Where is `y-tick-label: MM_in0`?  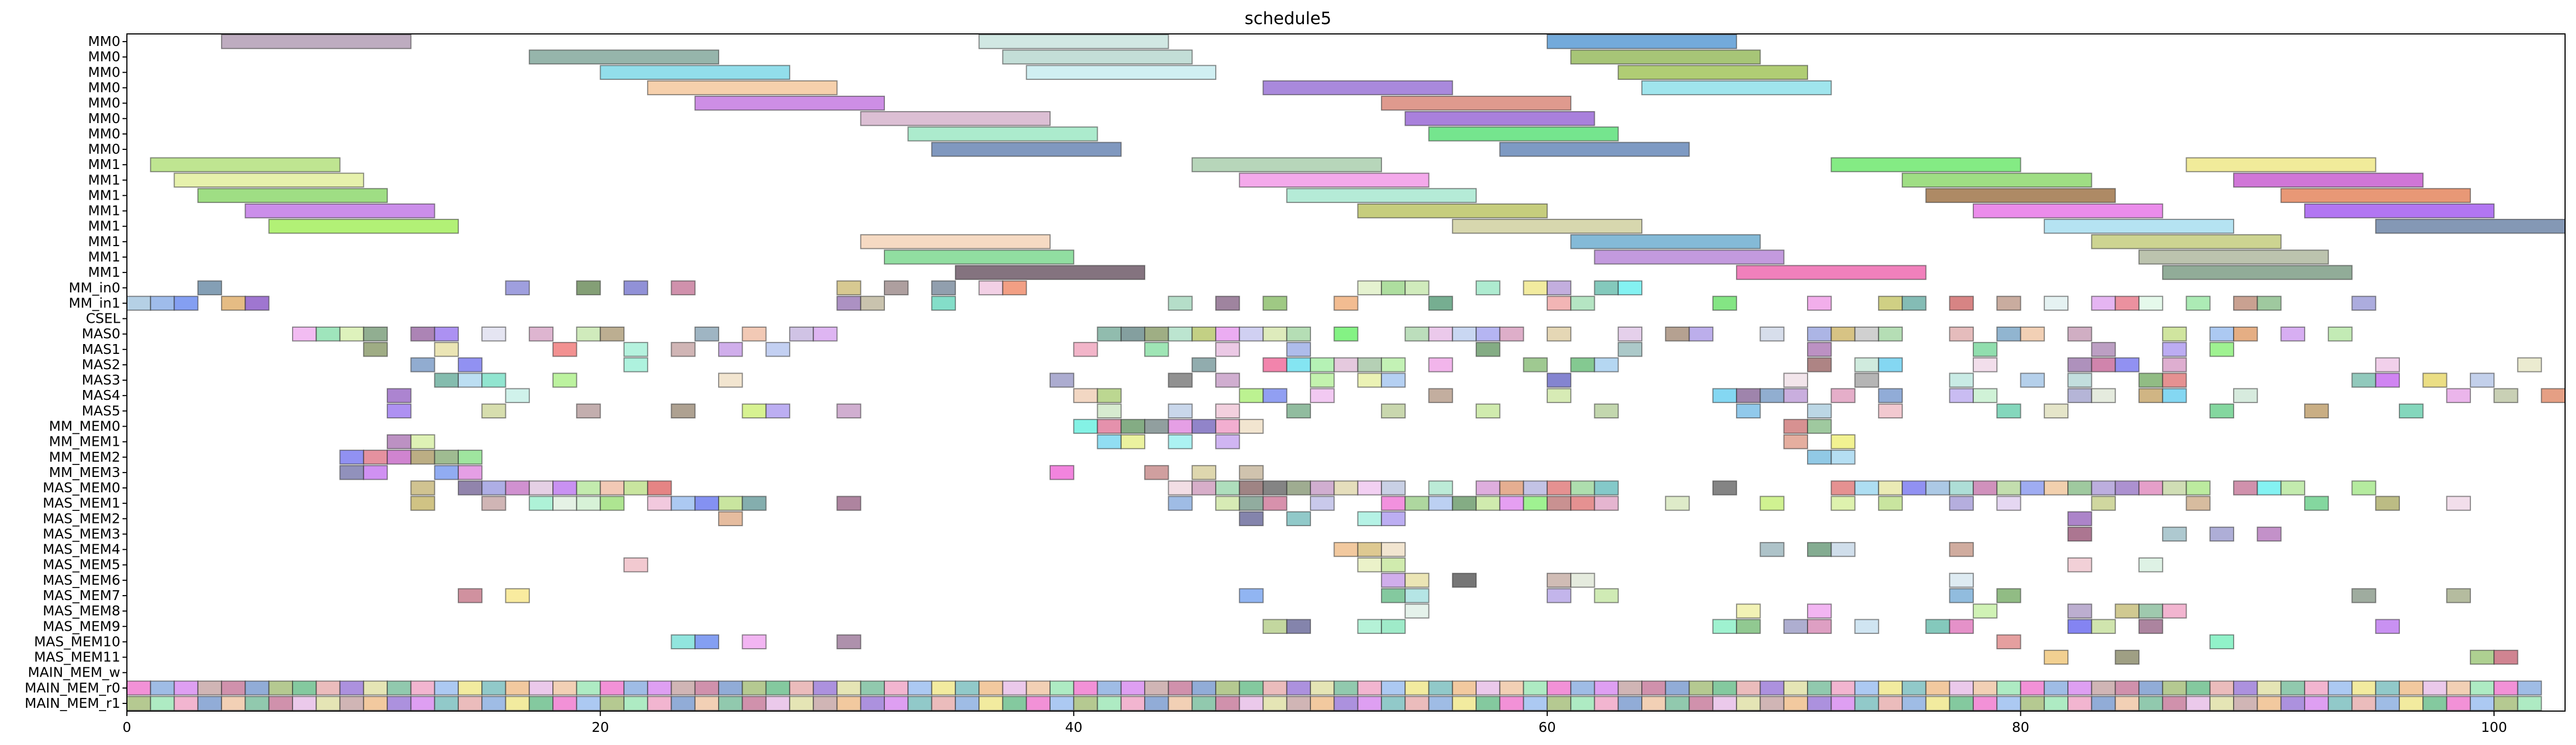 y-tick-label: MM_in0 is located at coordinates (94, 287).